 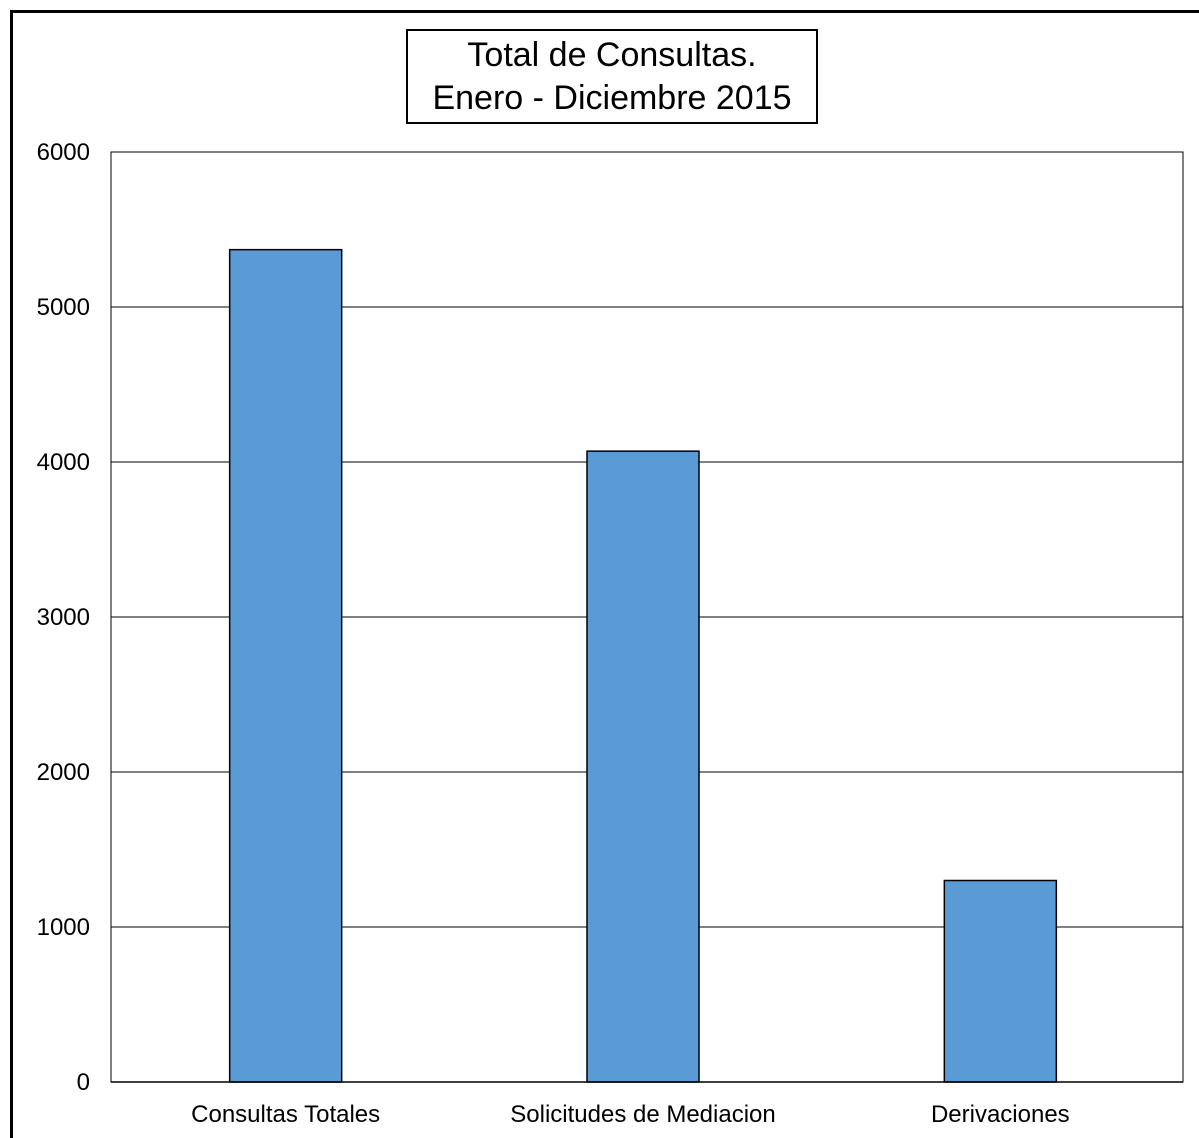 I want to click on y-tick-label: 1000, so click(x=63, y=927).